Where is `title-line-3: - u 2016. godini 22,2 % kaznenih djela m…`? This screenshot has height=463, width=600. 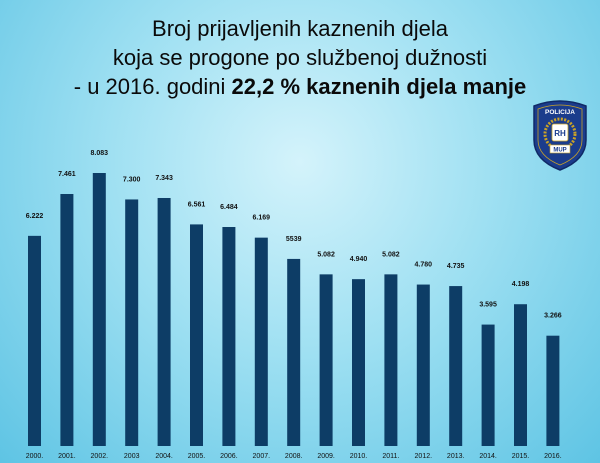 title-line-3: - u 2016. godini 22,2 % kaznenih djela m… is located at coordinates (300, 86).